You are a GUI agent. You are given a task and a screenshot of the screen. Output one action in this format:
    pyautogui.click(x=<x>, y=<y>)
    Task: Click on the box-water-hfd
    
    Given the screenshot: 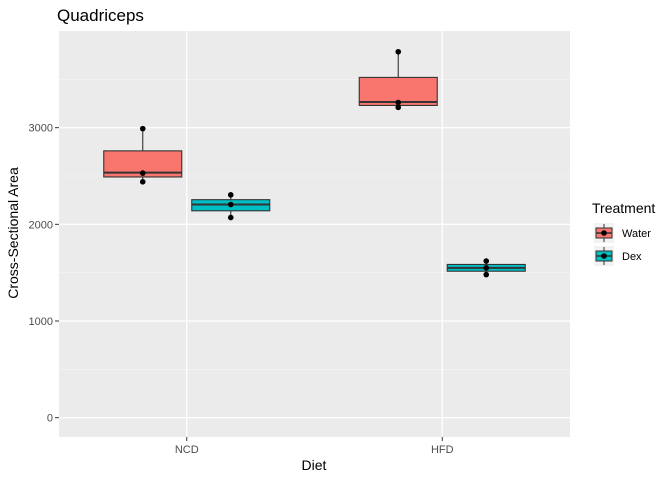 What is the action you would take?
    pyautogui.click(x=398, y=79)
    